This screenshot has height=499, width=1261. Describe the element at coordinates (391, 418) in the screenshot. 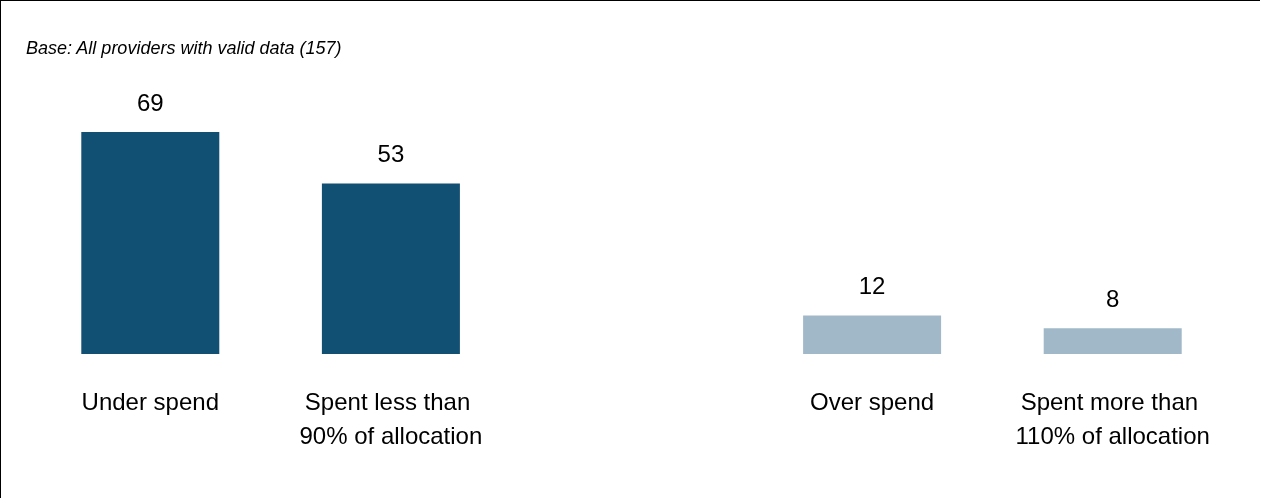

I see `x-tick-label: Spent less than 90% of allocation` at that location.